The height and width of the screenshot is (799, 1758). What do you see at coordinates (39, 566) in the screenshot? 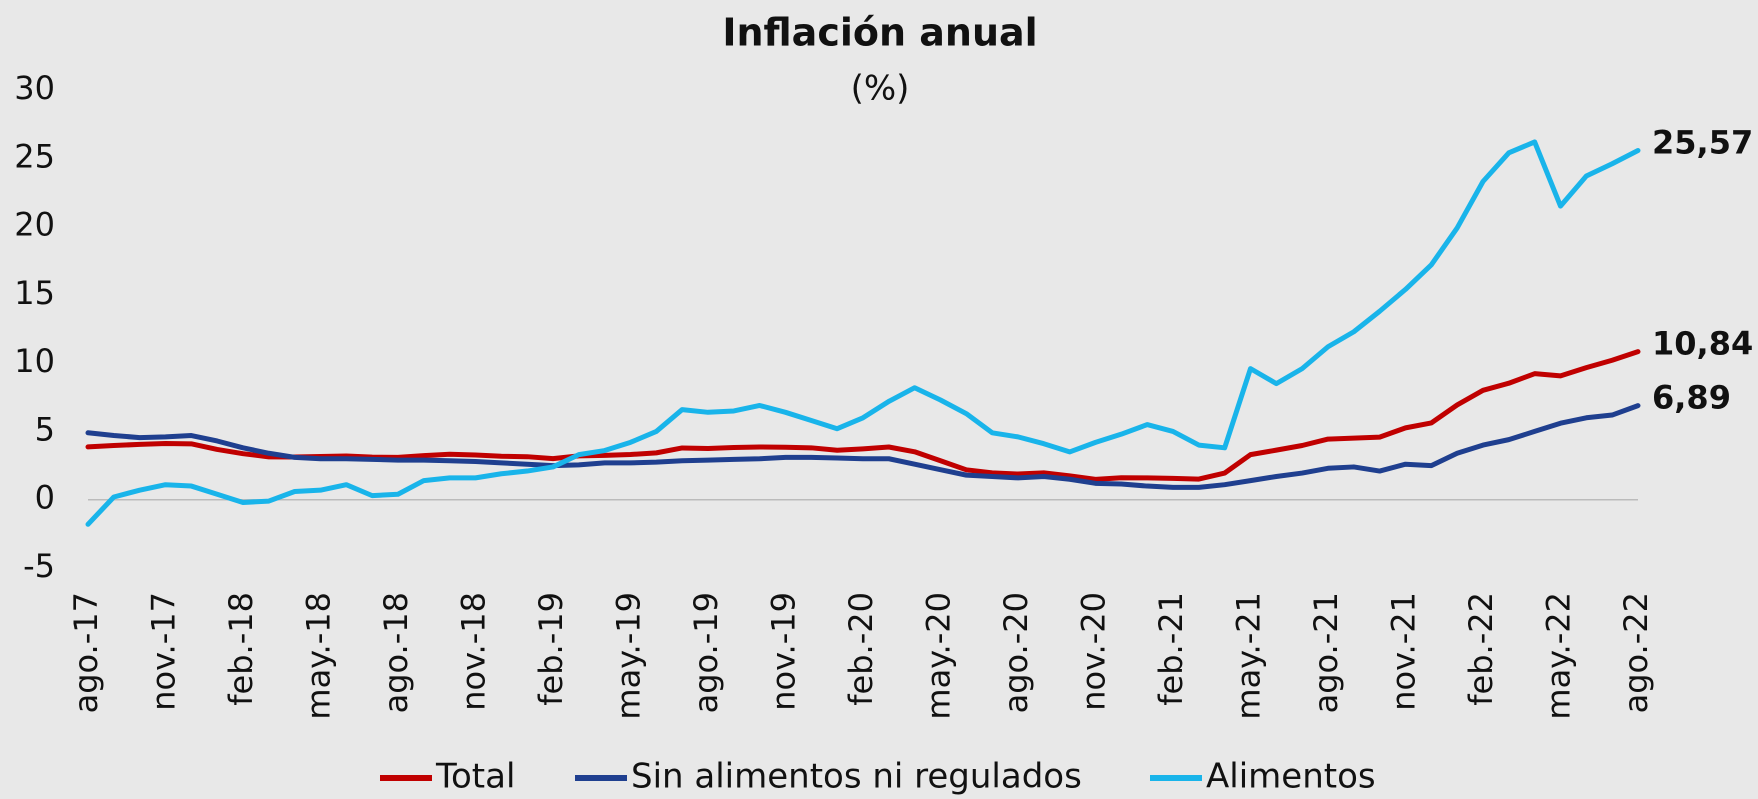
I see `y-tick-label: -5` at bounding box center [39, 566].